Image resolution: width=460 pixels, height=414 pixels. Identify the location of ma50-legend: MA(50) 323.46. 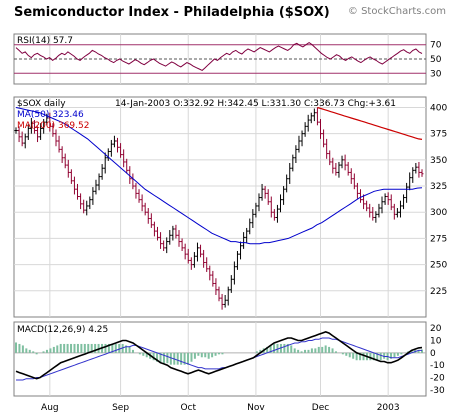
(50, 115).